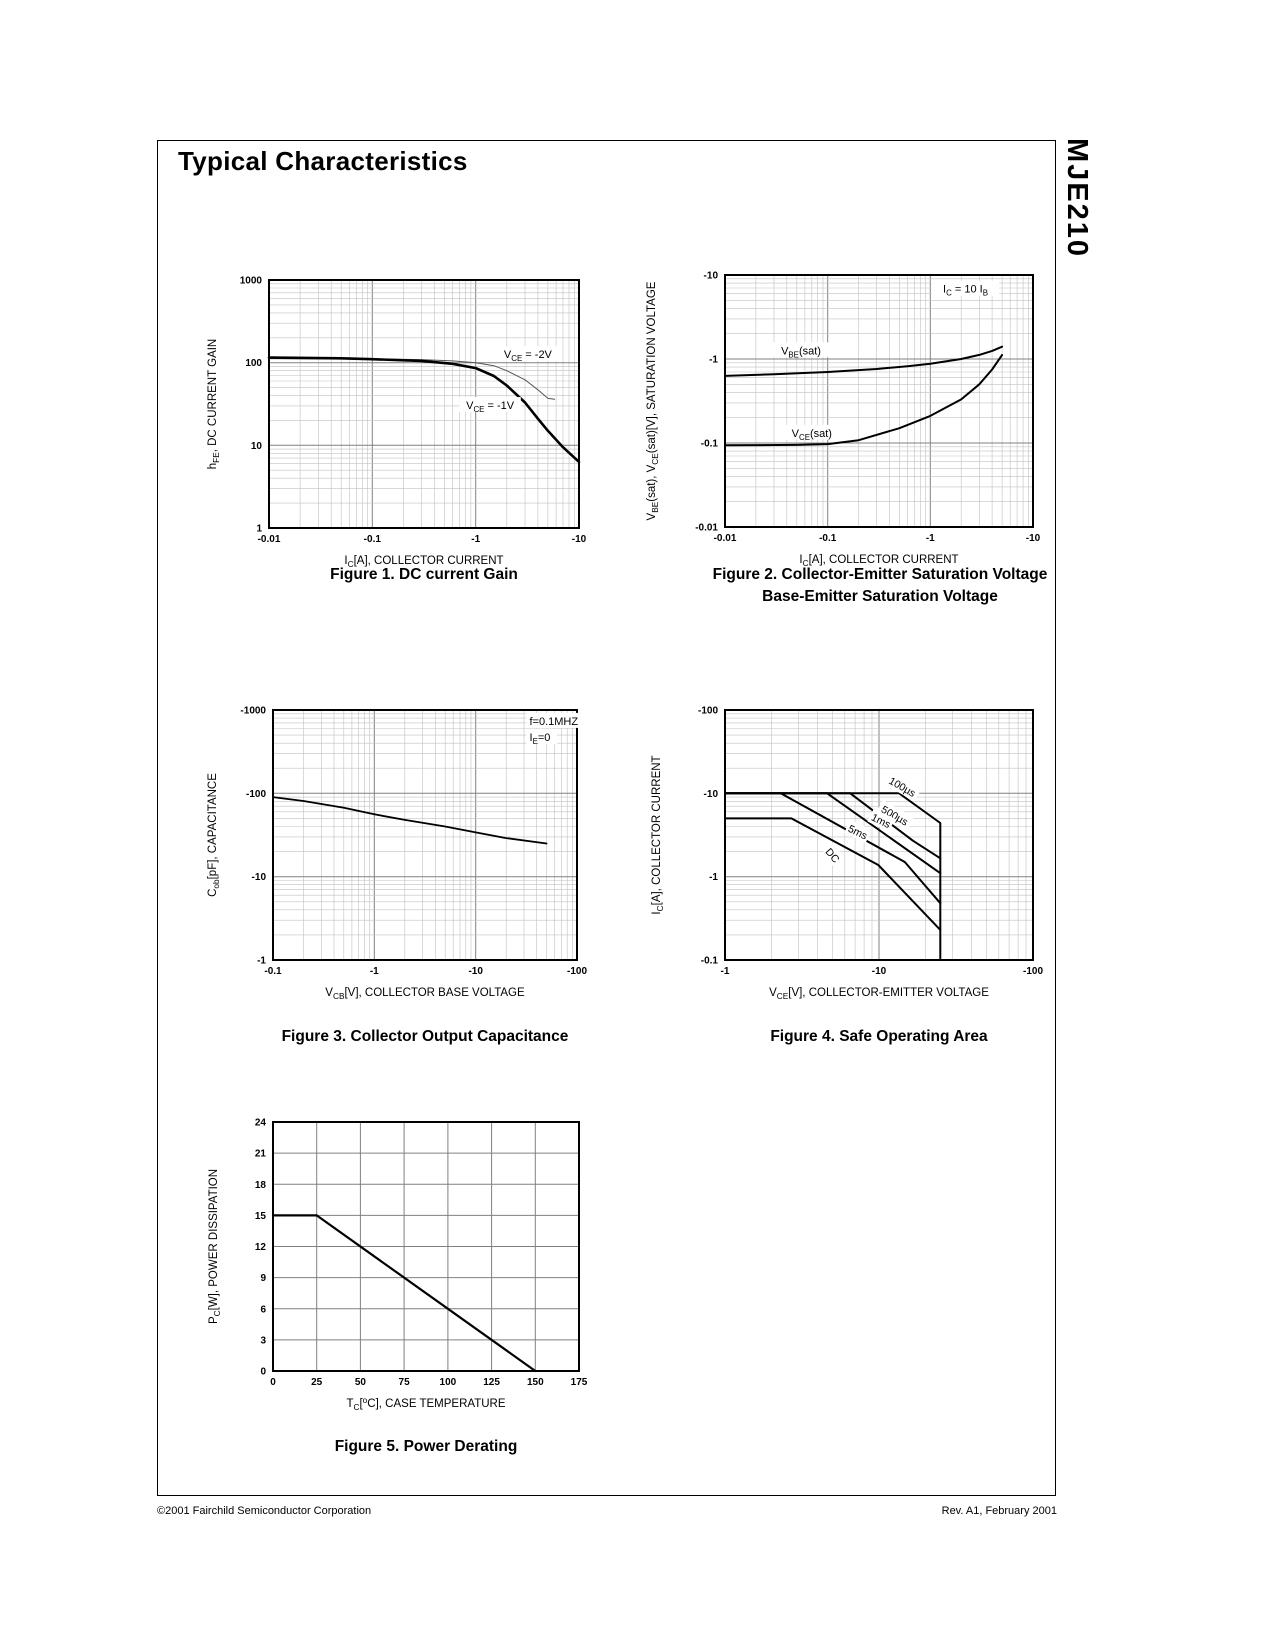  I want to click on svg-text: VCE = -1V, so click(490, 407).